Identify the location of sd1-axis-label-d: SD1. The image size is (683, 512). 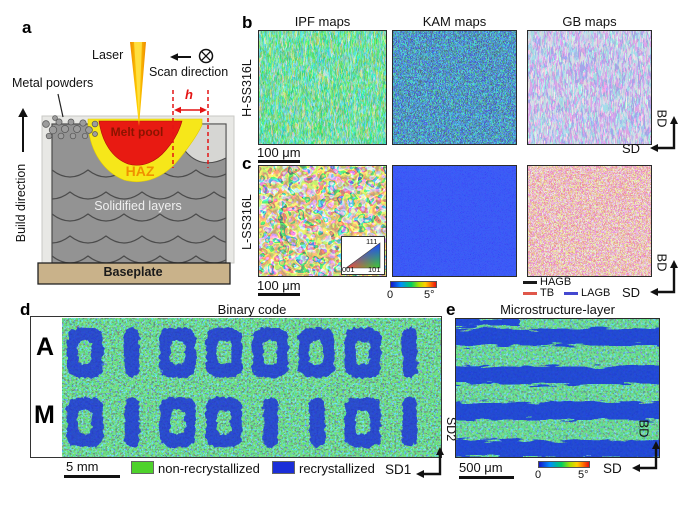
(398, 469).